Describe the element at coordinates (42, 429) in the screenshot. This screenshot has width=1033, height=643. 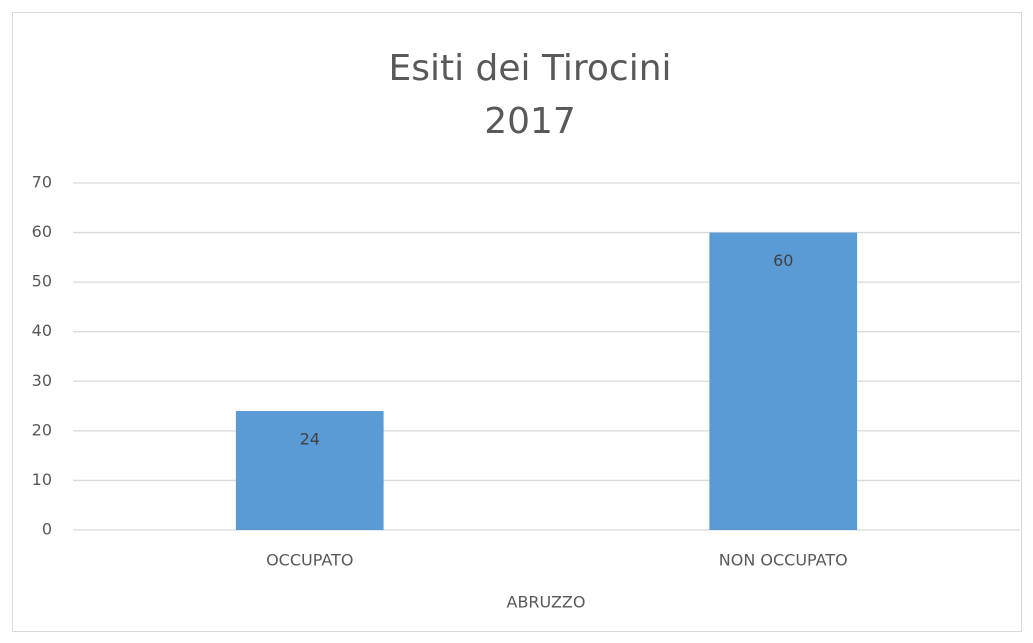
I see `y-tick-label: 20` at that location.